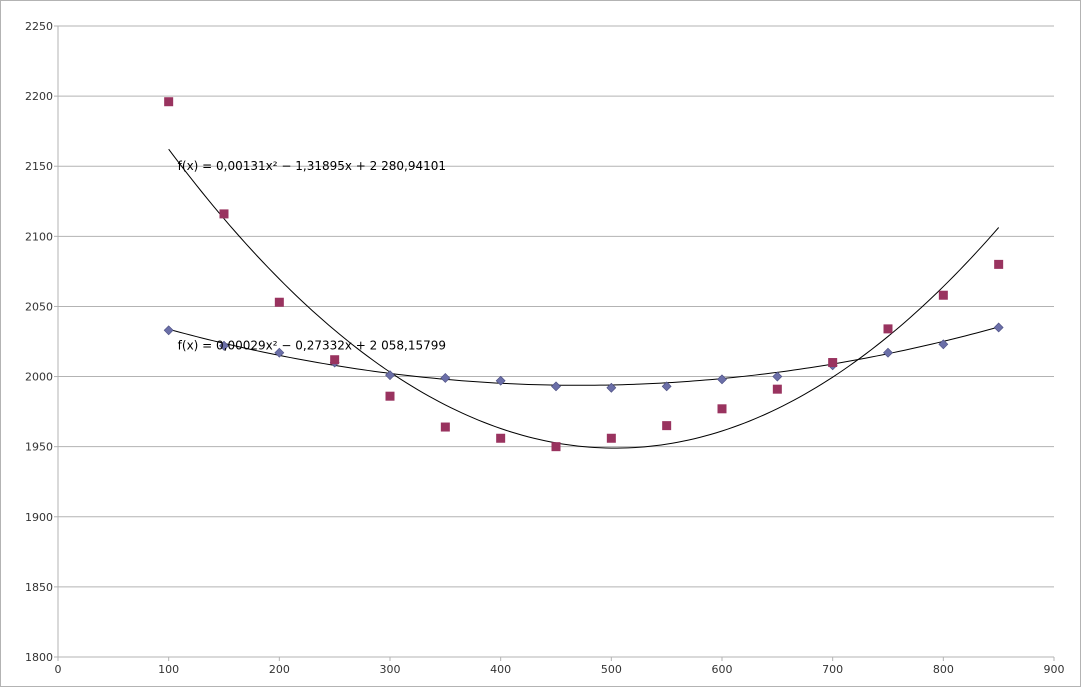 This screenshot has height=687, width=1081. Describe the element at coordinates (611, 669) in the screenshot. I see `x-tick-label: 500` at that location.